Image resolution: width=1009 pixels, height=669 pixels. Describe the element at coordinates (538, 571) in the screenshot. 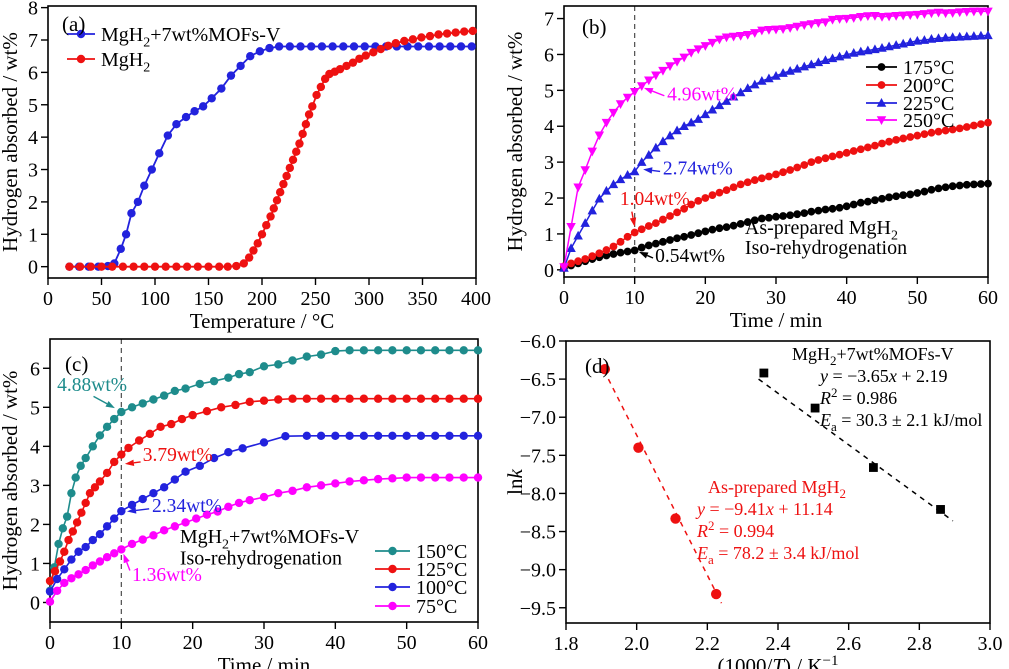

I see `y-tick-label: −9.0` at that location.